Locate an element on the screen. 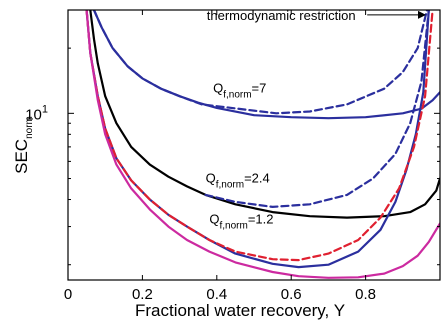  annotation-q-value: =2.4 is located at coordinates (257, 177).